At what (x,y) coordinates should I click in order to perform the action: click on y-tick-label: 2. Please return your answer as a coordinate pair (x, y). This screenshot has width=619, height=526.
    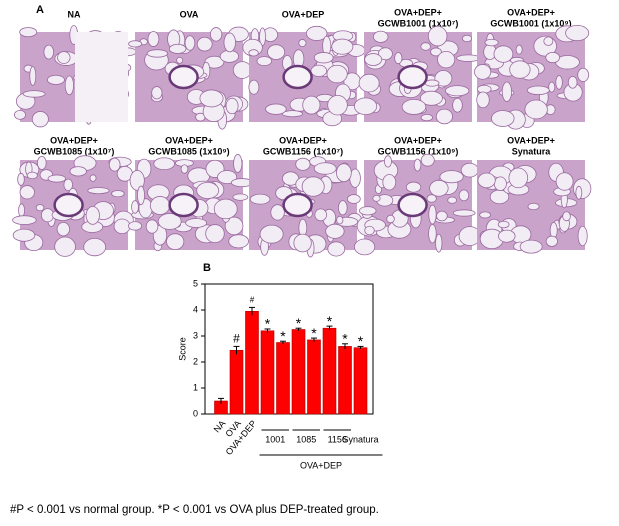
    Looking at the image, I should click on (195, 361).